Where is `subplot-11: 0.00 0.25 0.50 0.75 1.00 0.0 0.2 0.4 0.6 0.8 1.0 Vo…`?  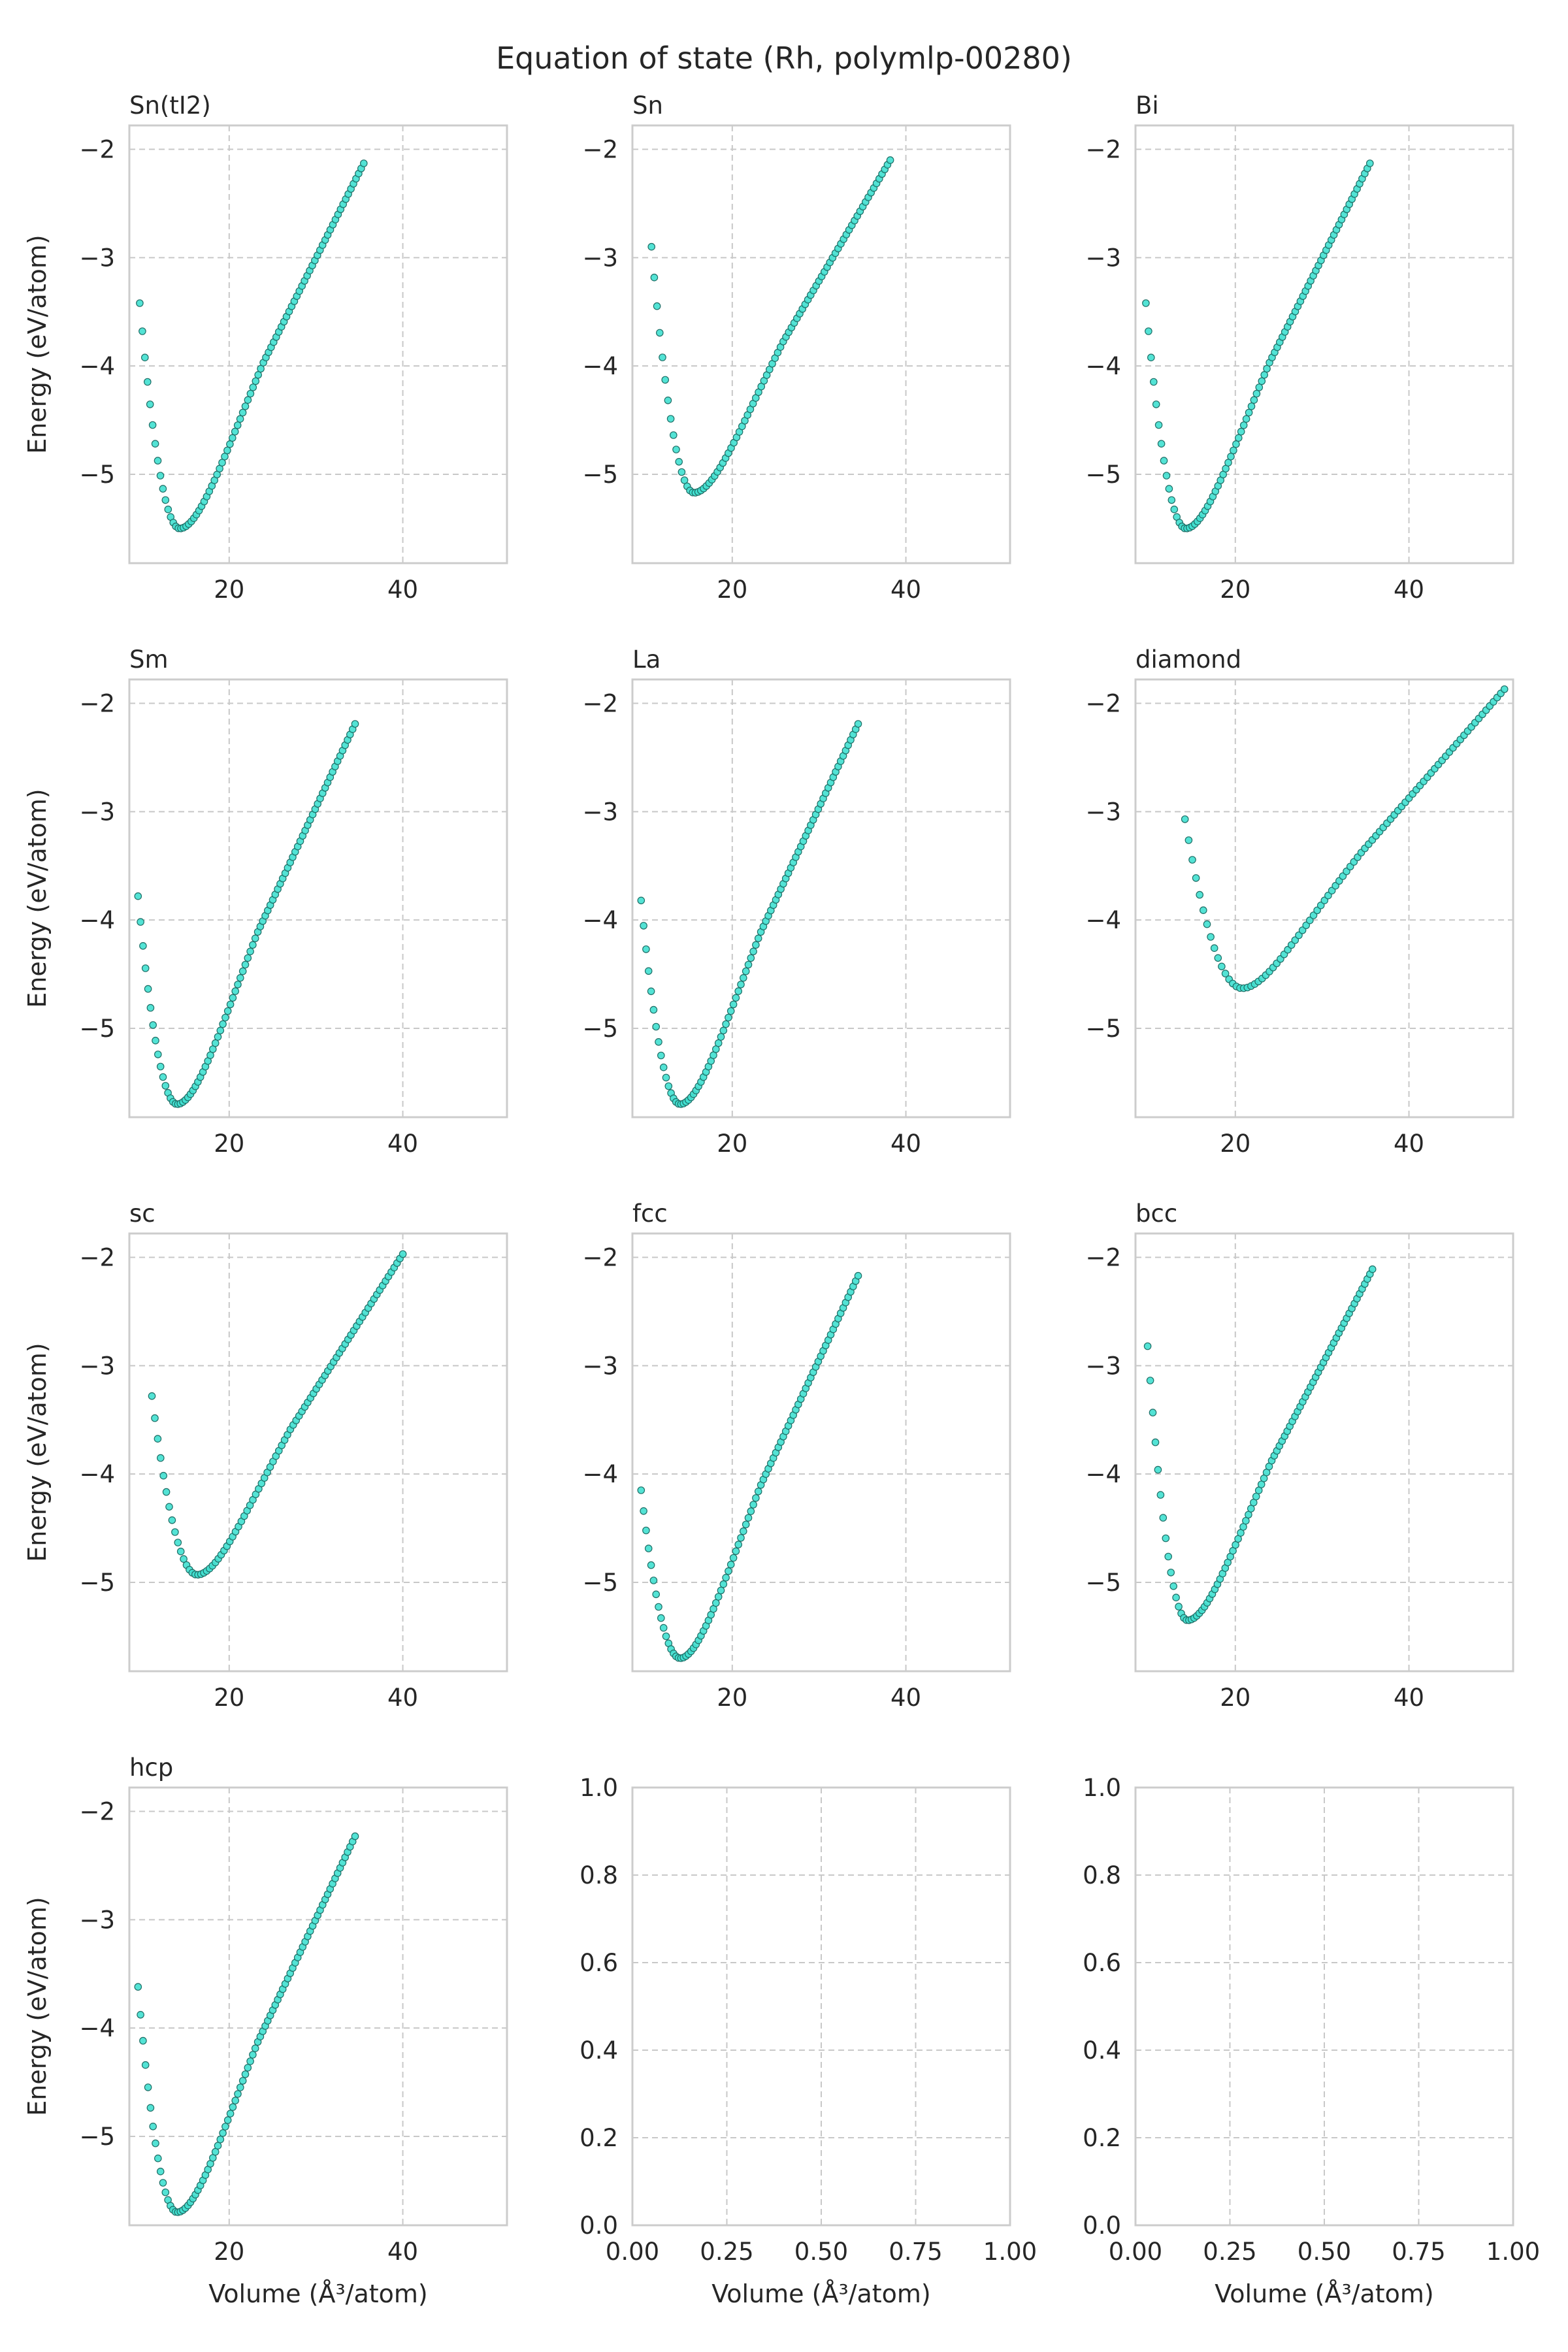 subplot-11: 0.00 0.25 0.50 0.75 1.00 0.0 0.2 0.4 0.6 0.8 1.0 Vo… is located at coordinates (808, 2041).